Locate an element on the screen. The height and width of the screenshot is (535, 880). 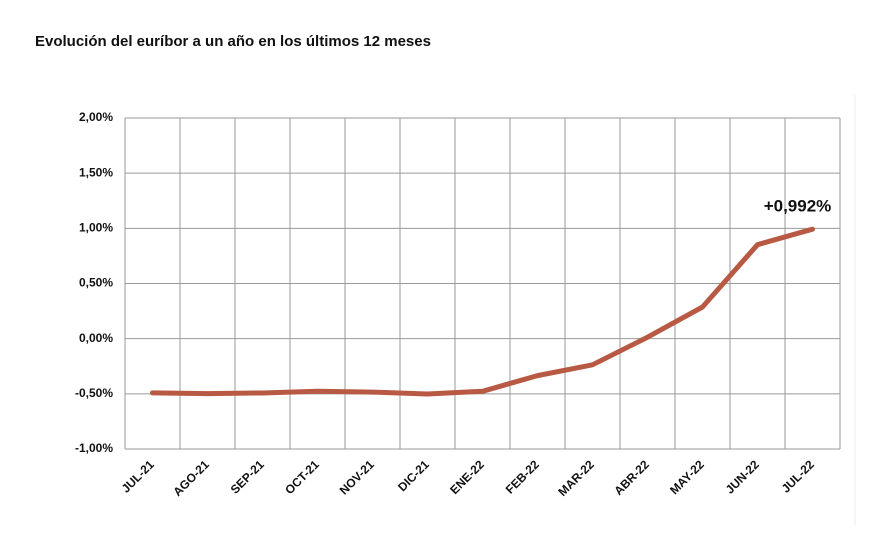
y-tick-label: -0,50% is located at coordinates (94, 393).